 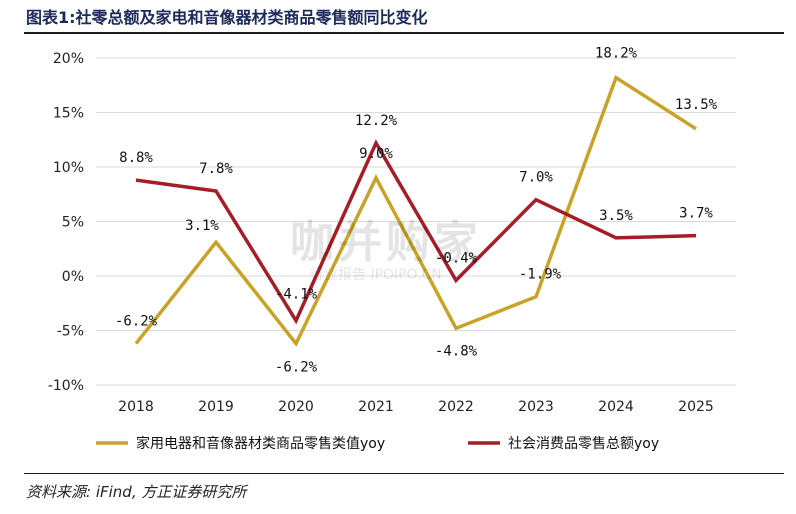 I want to click on x-tick-label: 2022, so click(x=456, y=407).